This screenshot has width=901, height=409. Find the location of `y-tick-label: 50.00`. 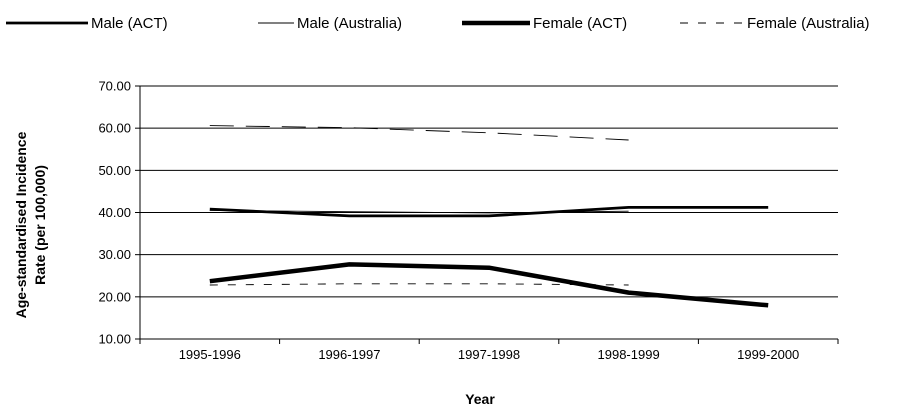

y-tick-label: 50.00 is located at coordinates (114, 170).